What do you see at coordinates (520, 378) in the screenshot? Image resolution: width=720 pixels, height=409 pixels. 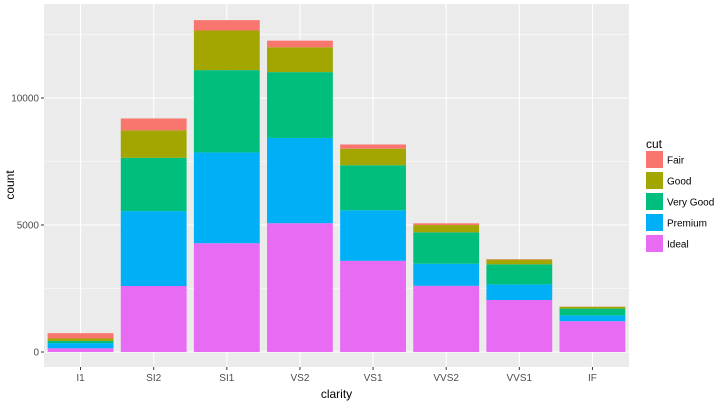 I see `x-tick-label: VVS1` at bounding box center [520, 378].